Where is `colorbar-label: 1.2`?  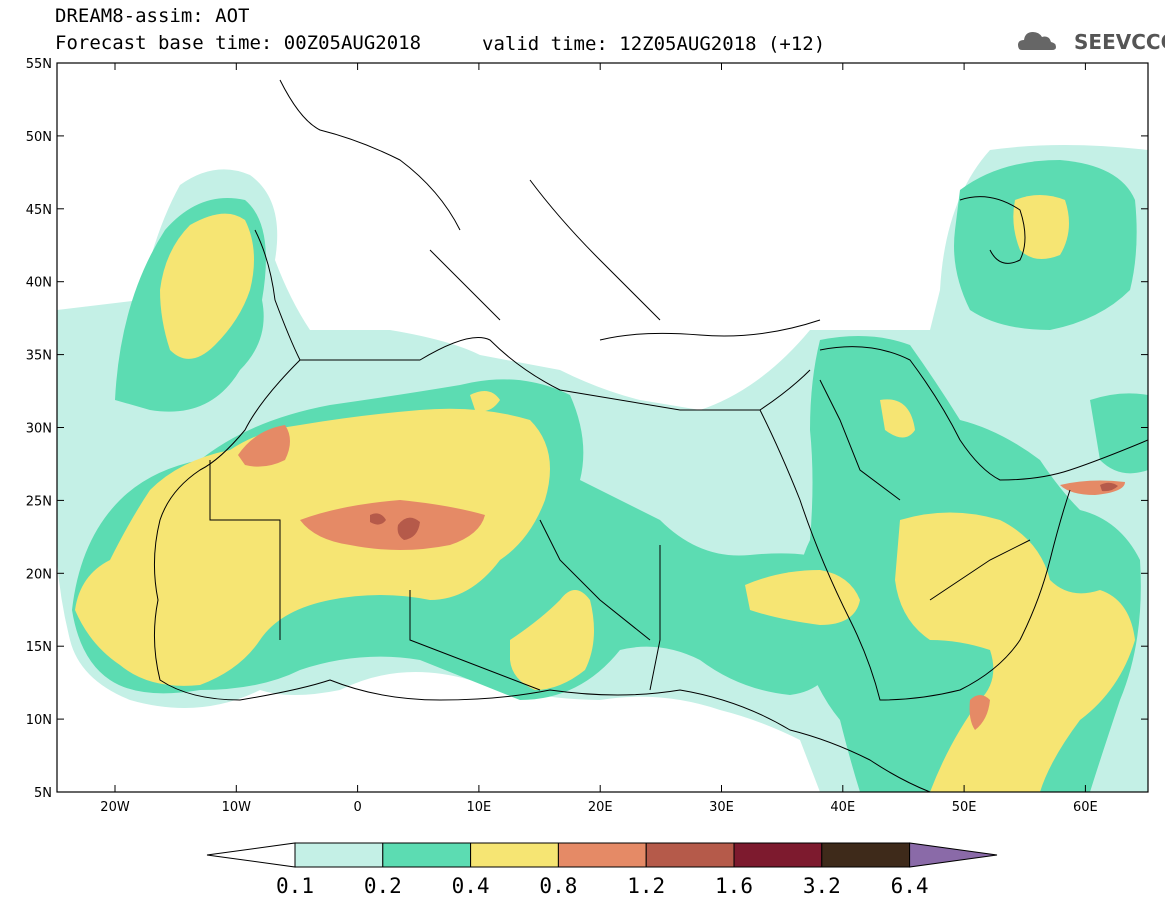
colorbar-label: 1.2 is located at coordinates (646, 886).